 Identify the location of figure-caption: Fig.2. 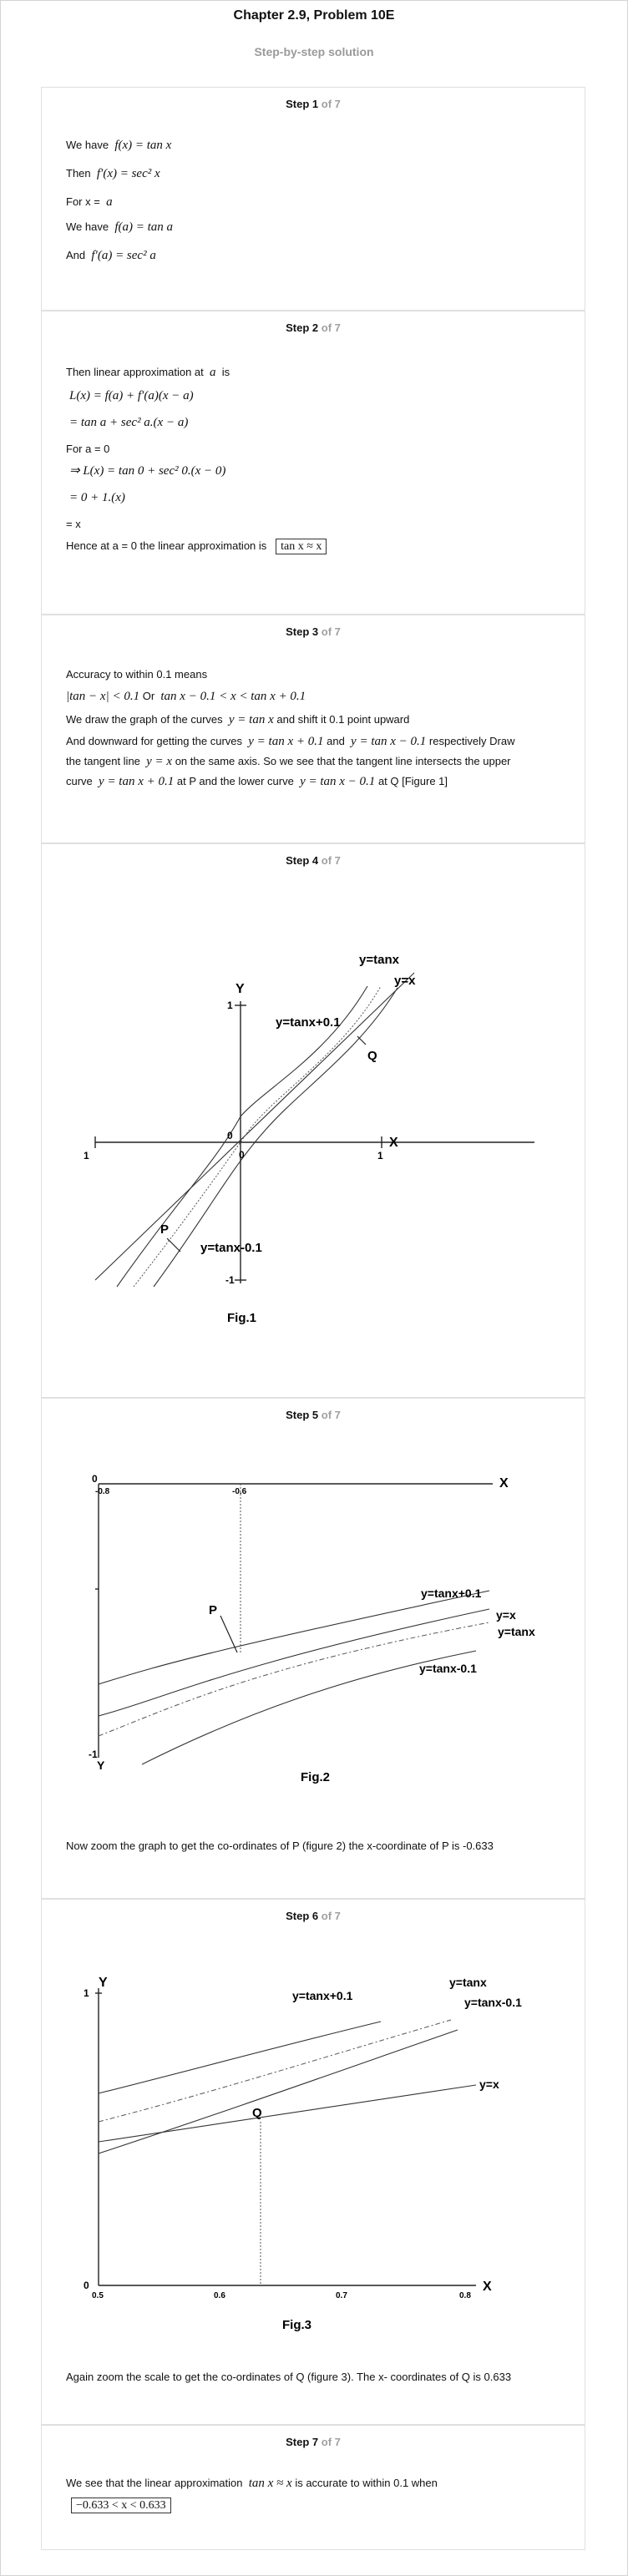
(315, 1777).